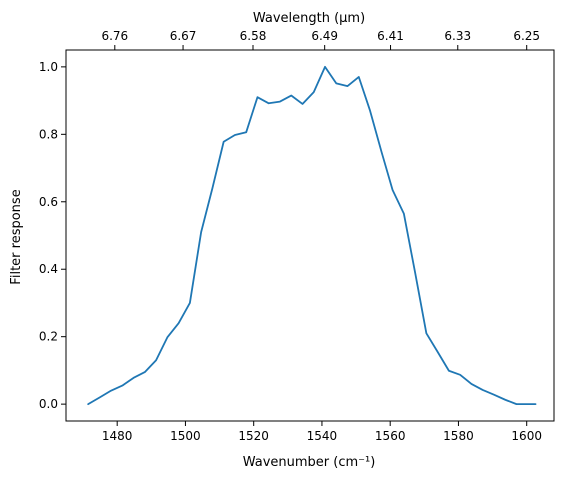  I want to click on bottom-x-axis: 1480 1500 1520 1540 1560 1580 1600, so click(322, 432).